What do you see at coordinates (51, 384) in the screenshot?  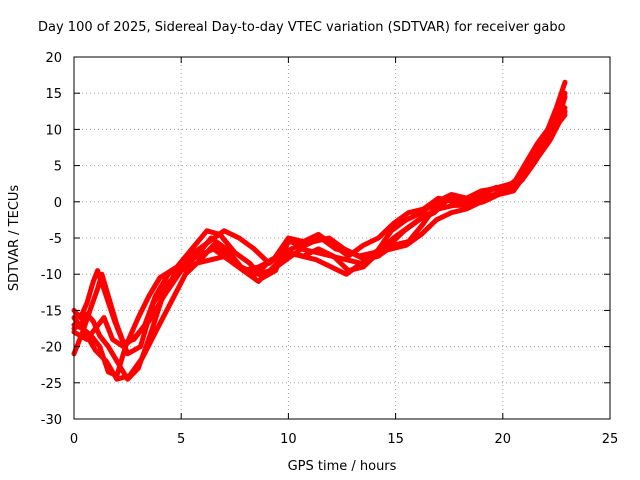 I see `y-tick-label: -25` at bounding box center [51, 384].